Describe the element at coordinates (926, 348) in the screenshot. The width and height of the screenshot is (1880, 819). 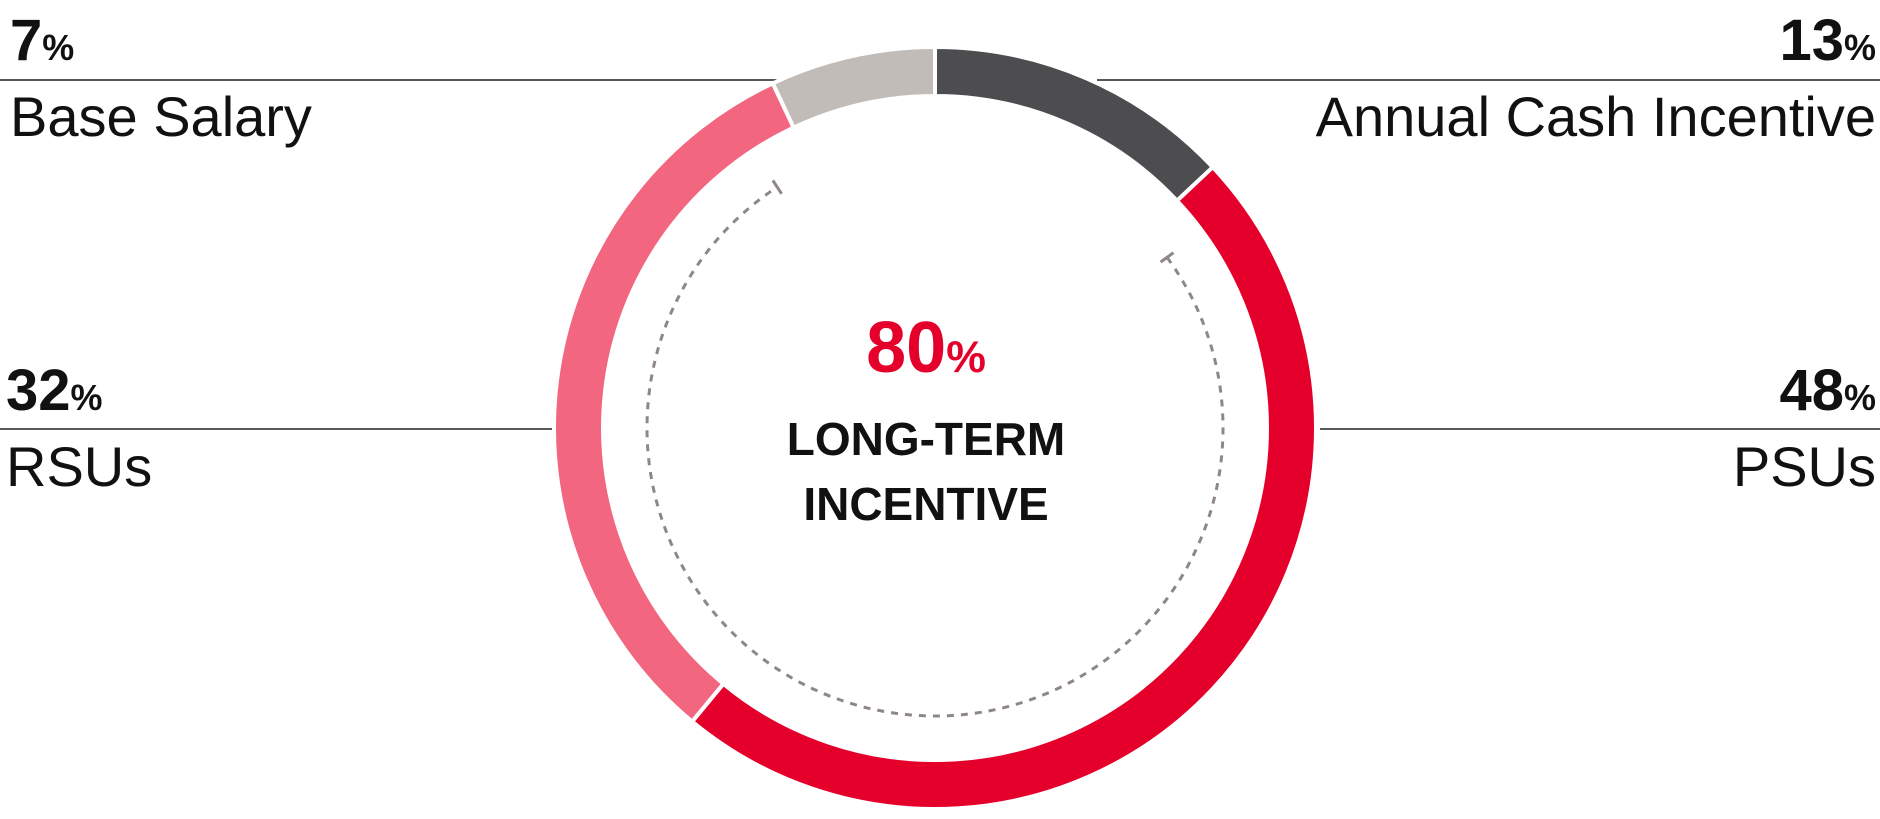
I see `center-value: 80%` at that location.